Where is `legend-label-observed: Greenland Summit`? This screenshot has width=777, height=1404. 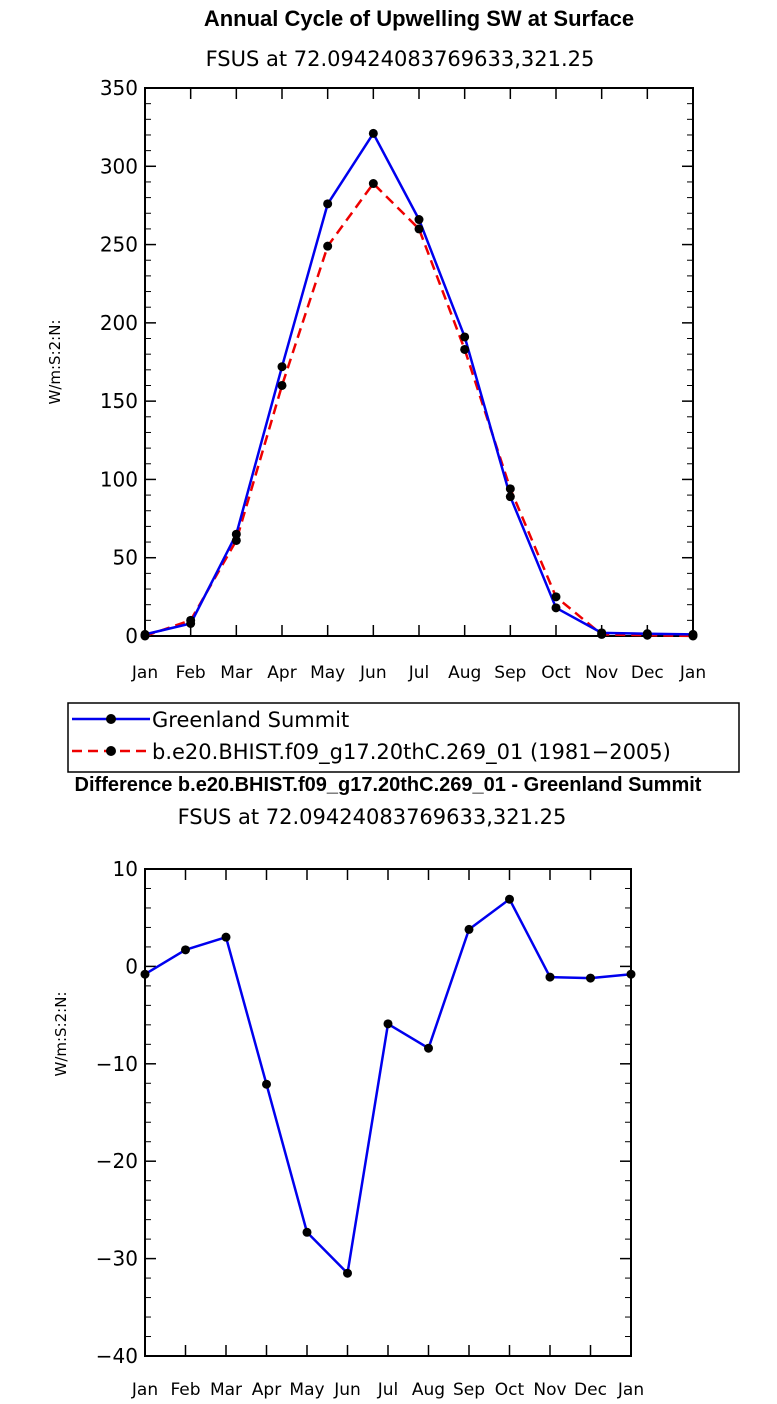
legend-label-observed: Greenland Summit is located at coordinates (250, 720).